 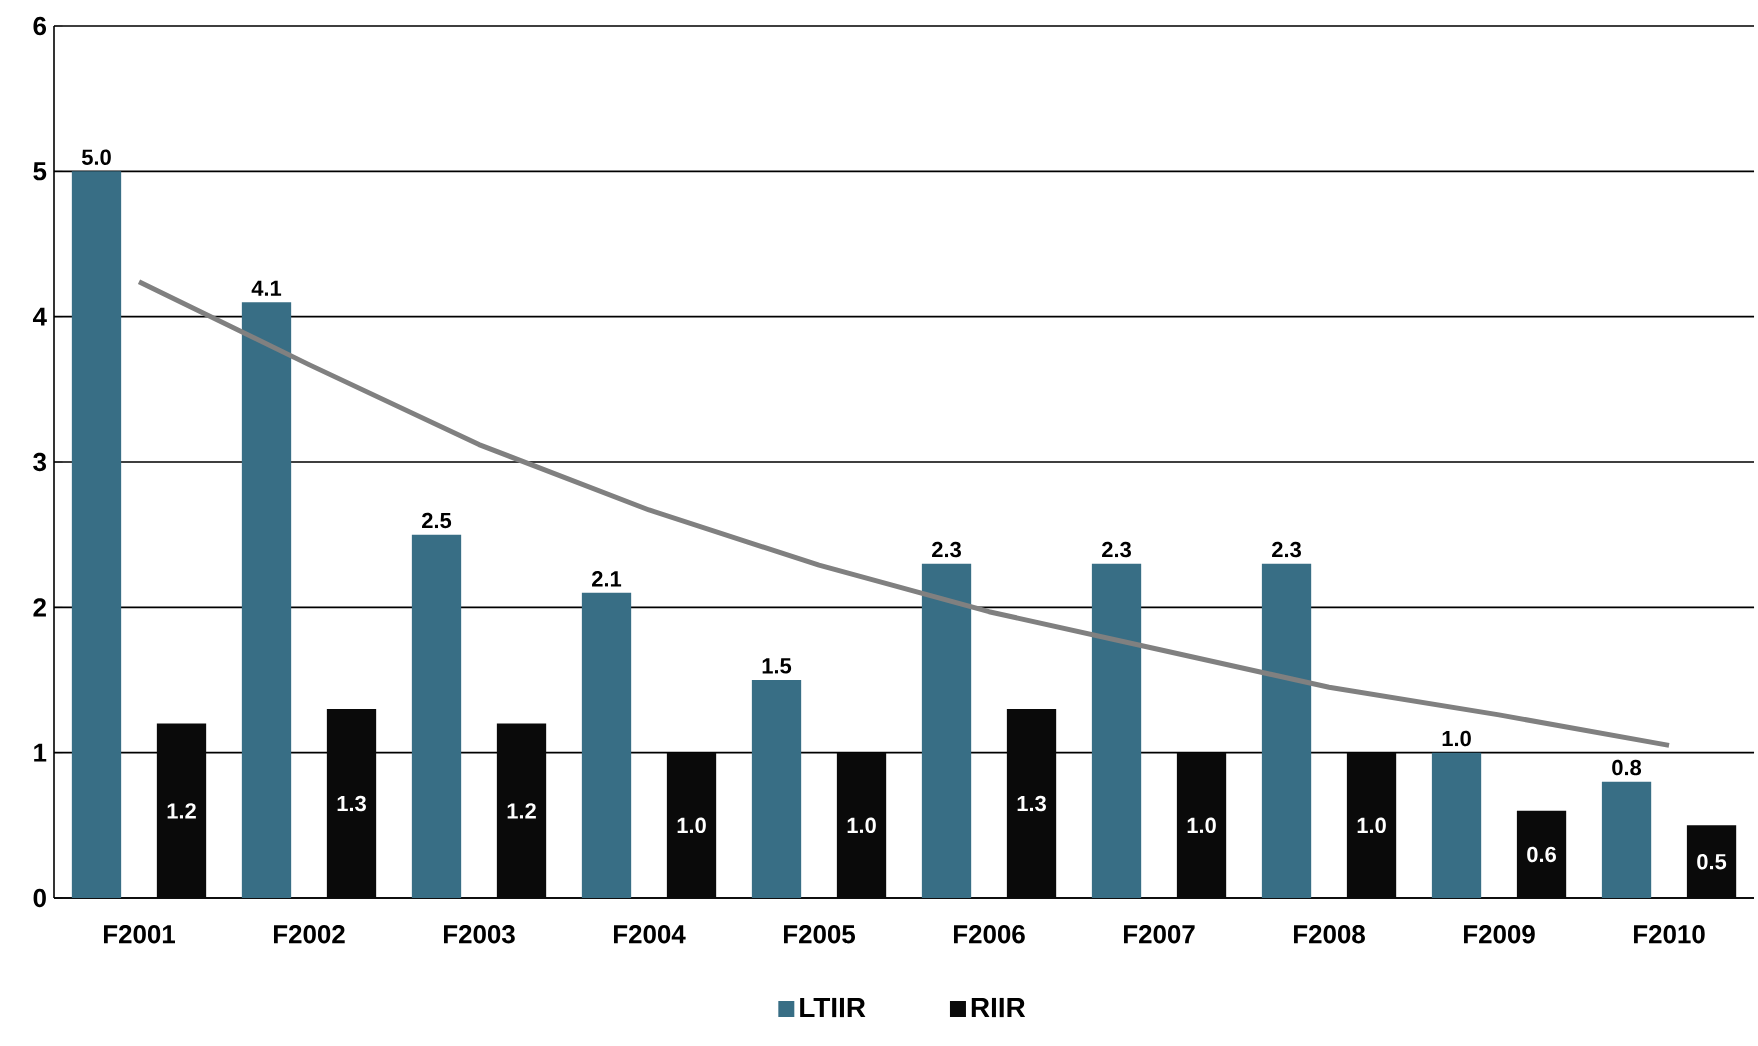 I want to click on legend-label: LTIIR, so click(x=833, y=1007).